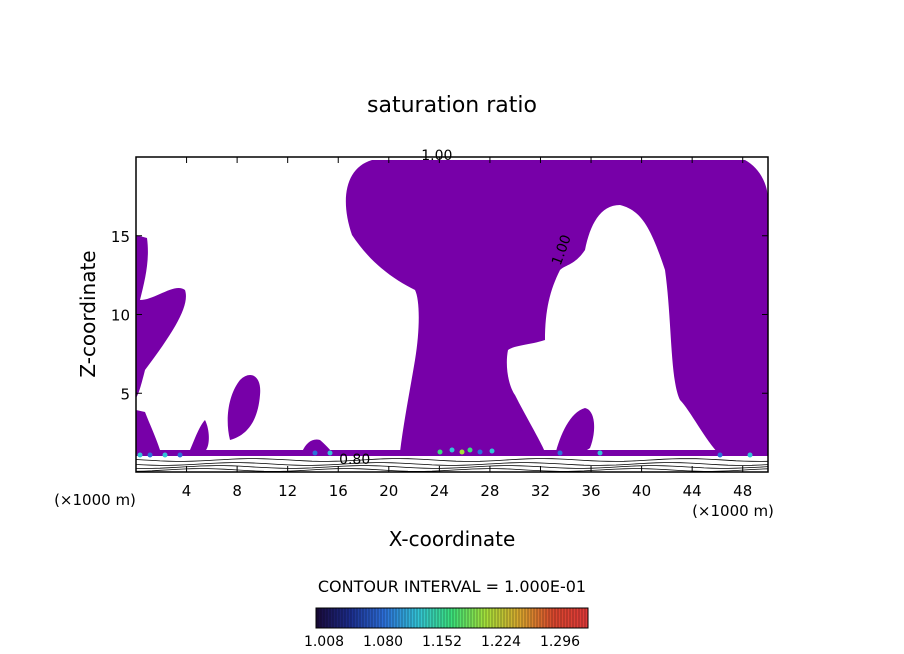 This screenshot has height=654, width=904. Describe the element at coordinates (742, 491) in the screenshot. I see `x-tick-label: 48` at that location.